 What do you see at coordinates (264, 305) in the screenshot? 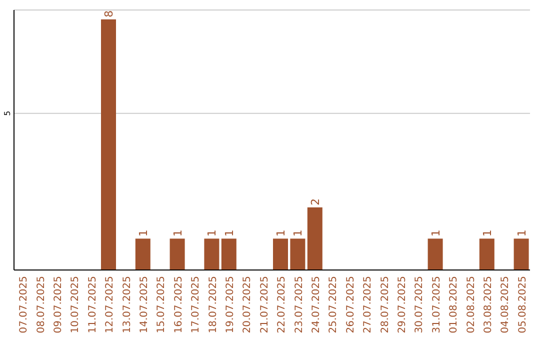
I see `x-tick-label: 21.07.2025` at bounding box center [264, 305].